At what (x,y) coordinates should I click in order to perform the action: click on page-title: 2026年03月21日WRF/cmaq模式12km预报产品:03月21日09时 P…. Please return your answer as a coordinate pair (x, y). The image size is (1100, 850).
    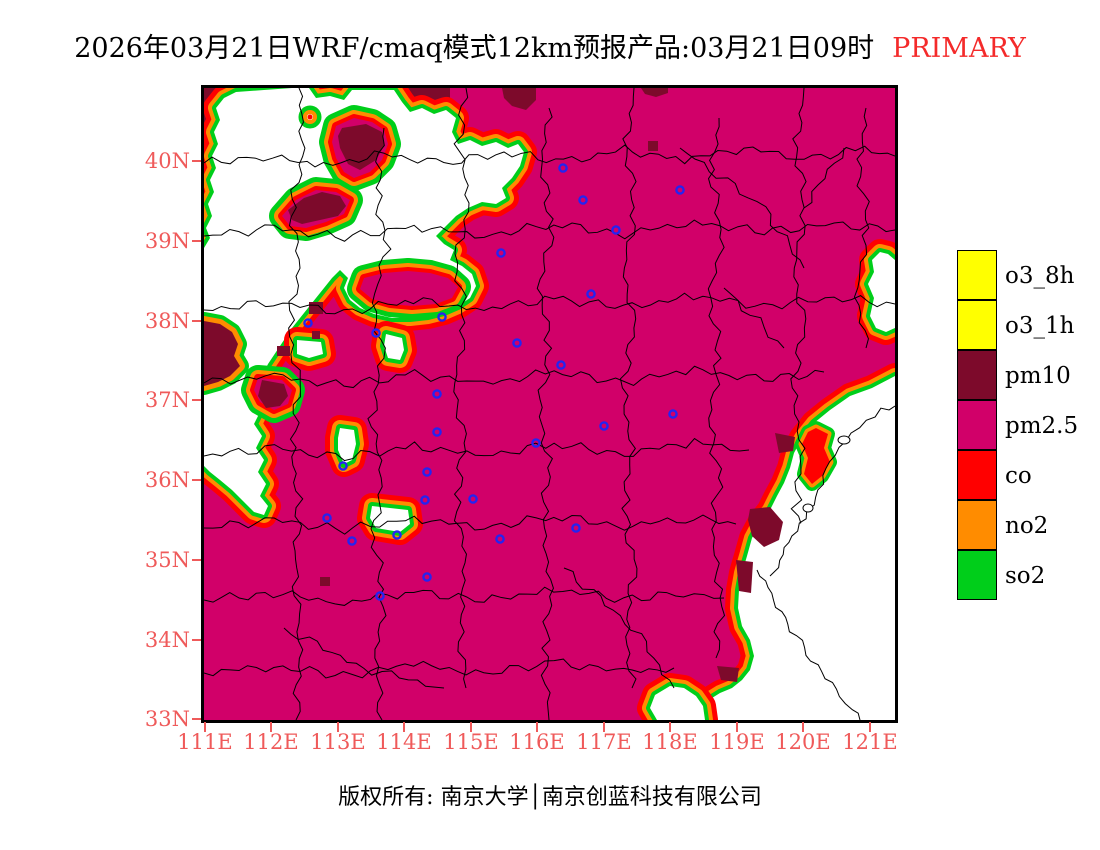
    Looking at the image, I should click on (550, 45).